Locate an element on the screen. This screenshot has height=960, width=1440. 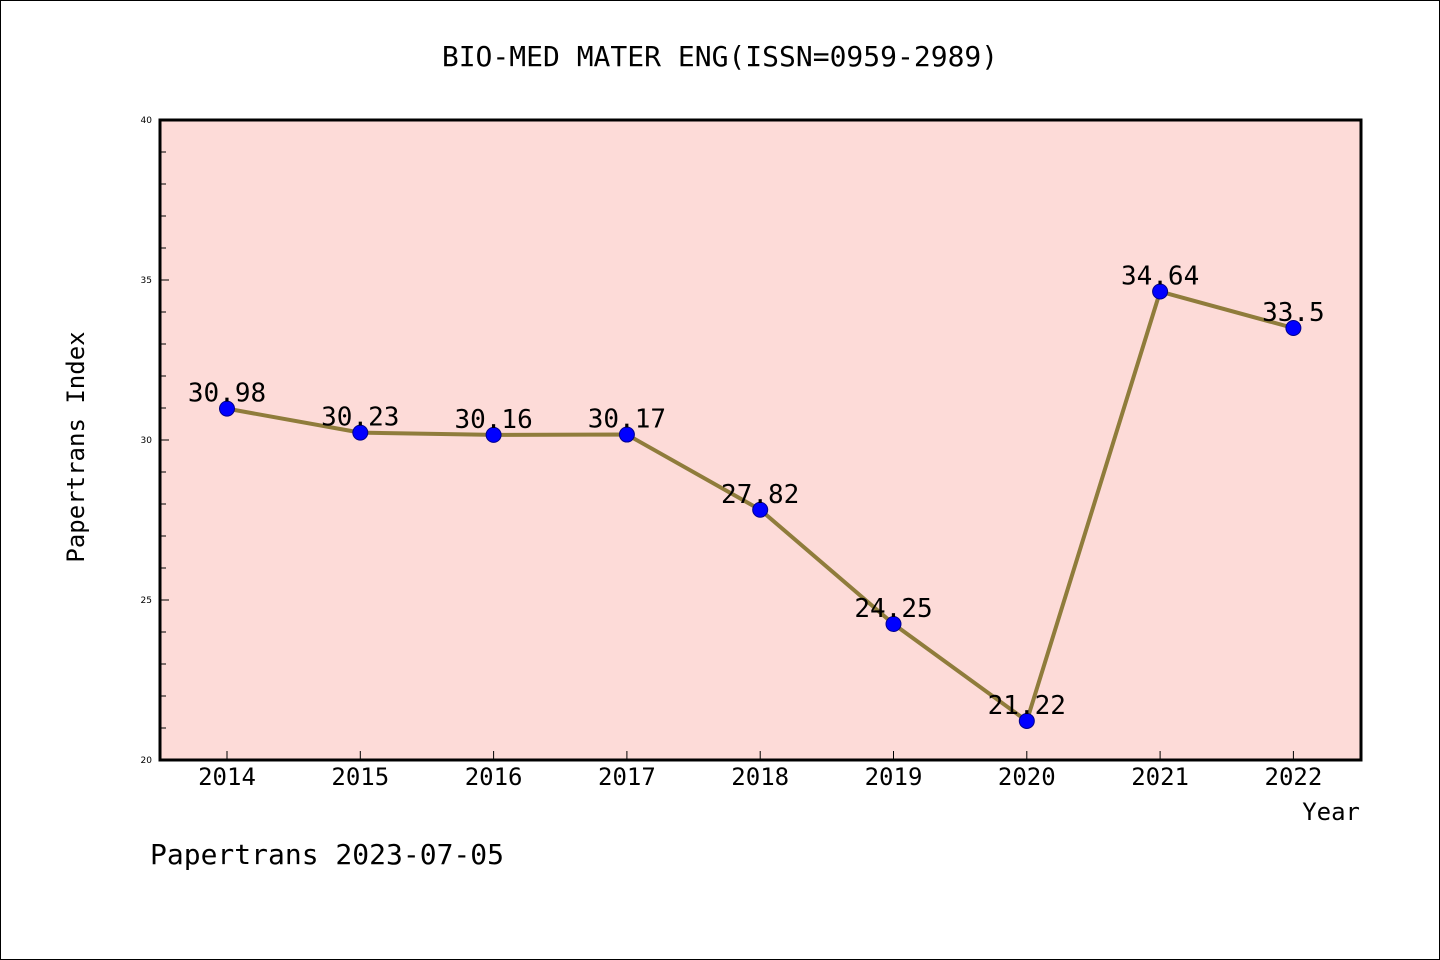
data-label: 24.25 is located at coordinates (893, 609).